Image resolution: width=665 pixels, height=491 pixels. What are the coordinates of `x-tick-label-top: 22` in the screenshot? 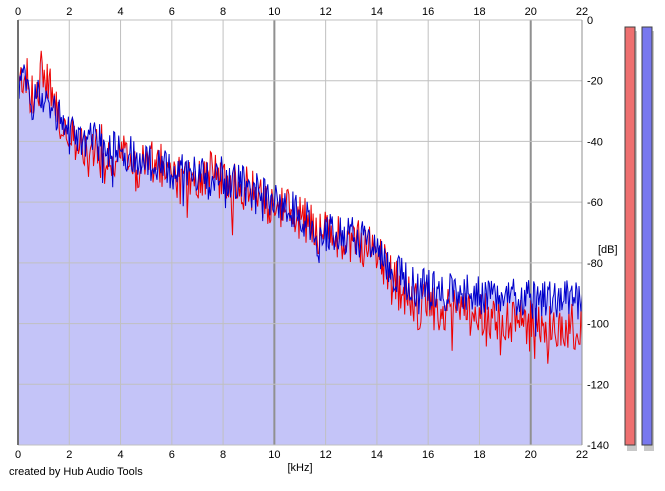 It's located at (582, 12).